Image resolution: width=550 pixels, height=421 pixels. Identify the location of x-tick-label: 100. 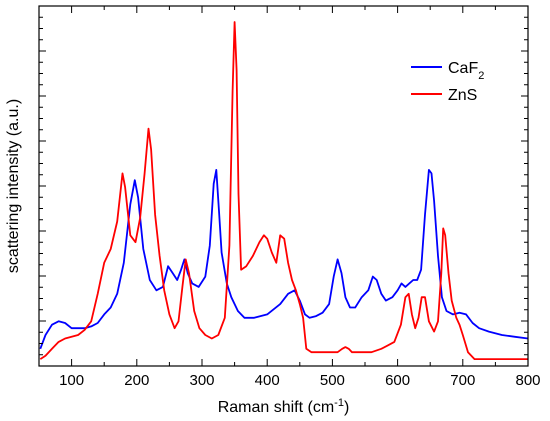
(71, 380).